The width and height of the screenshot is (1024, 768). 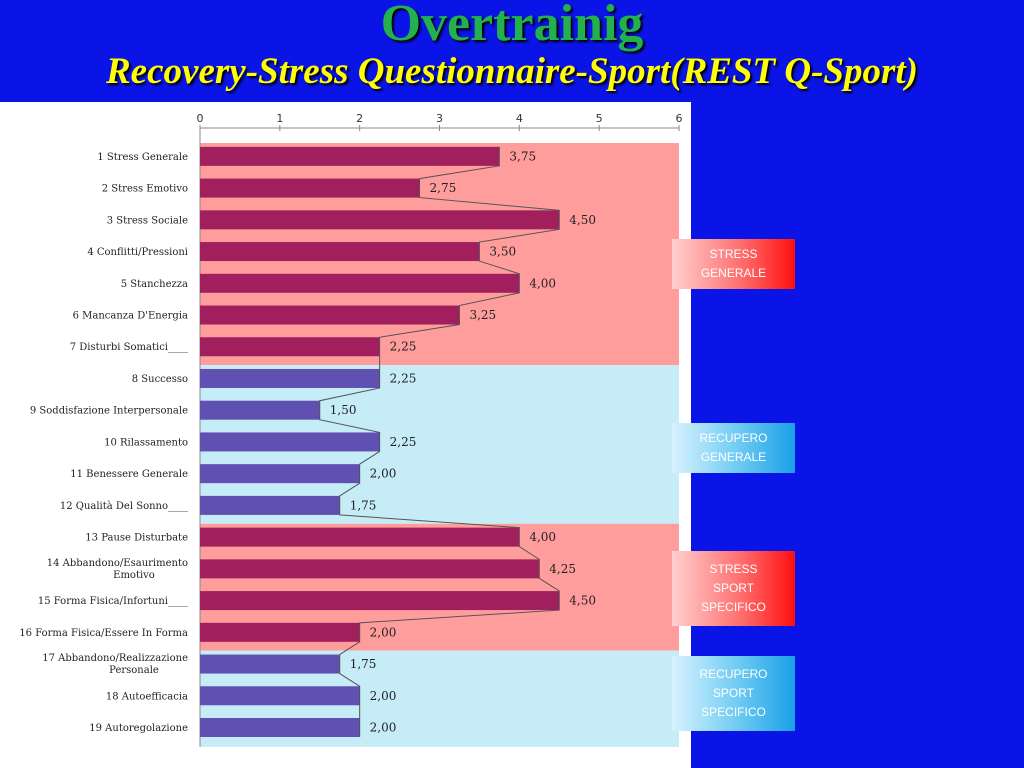 What do you see at coordinates (679, 118) in the screenshot?
I see `x-tick-label: 6` at bounding box center [679, 118].